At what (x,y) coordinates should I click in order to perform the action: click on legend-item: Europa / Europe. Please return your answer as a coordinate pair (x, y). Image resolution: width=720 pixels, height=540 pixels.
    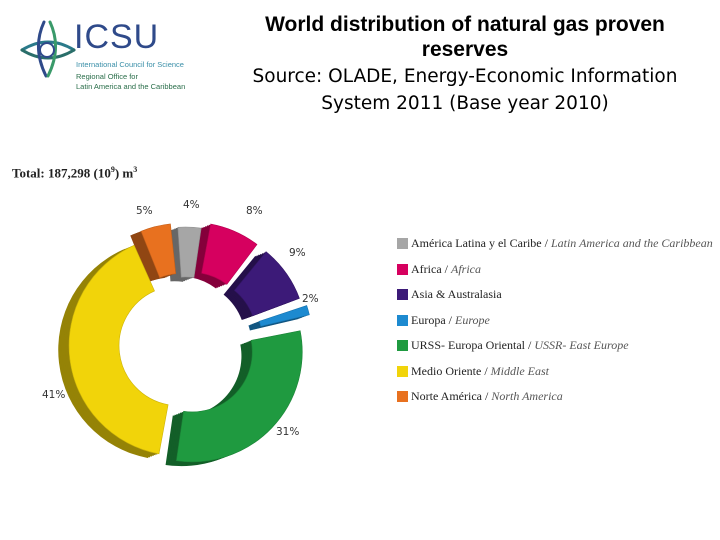
    Looking at the image, I should click on (555, 321).